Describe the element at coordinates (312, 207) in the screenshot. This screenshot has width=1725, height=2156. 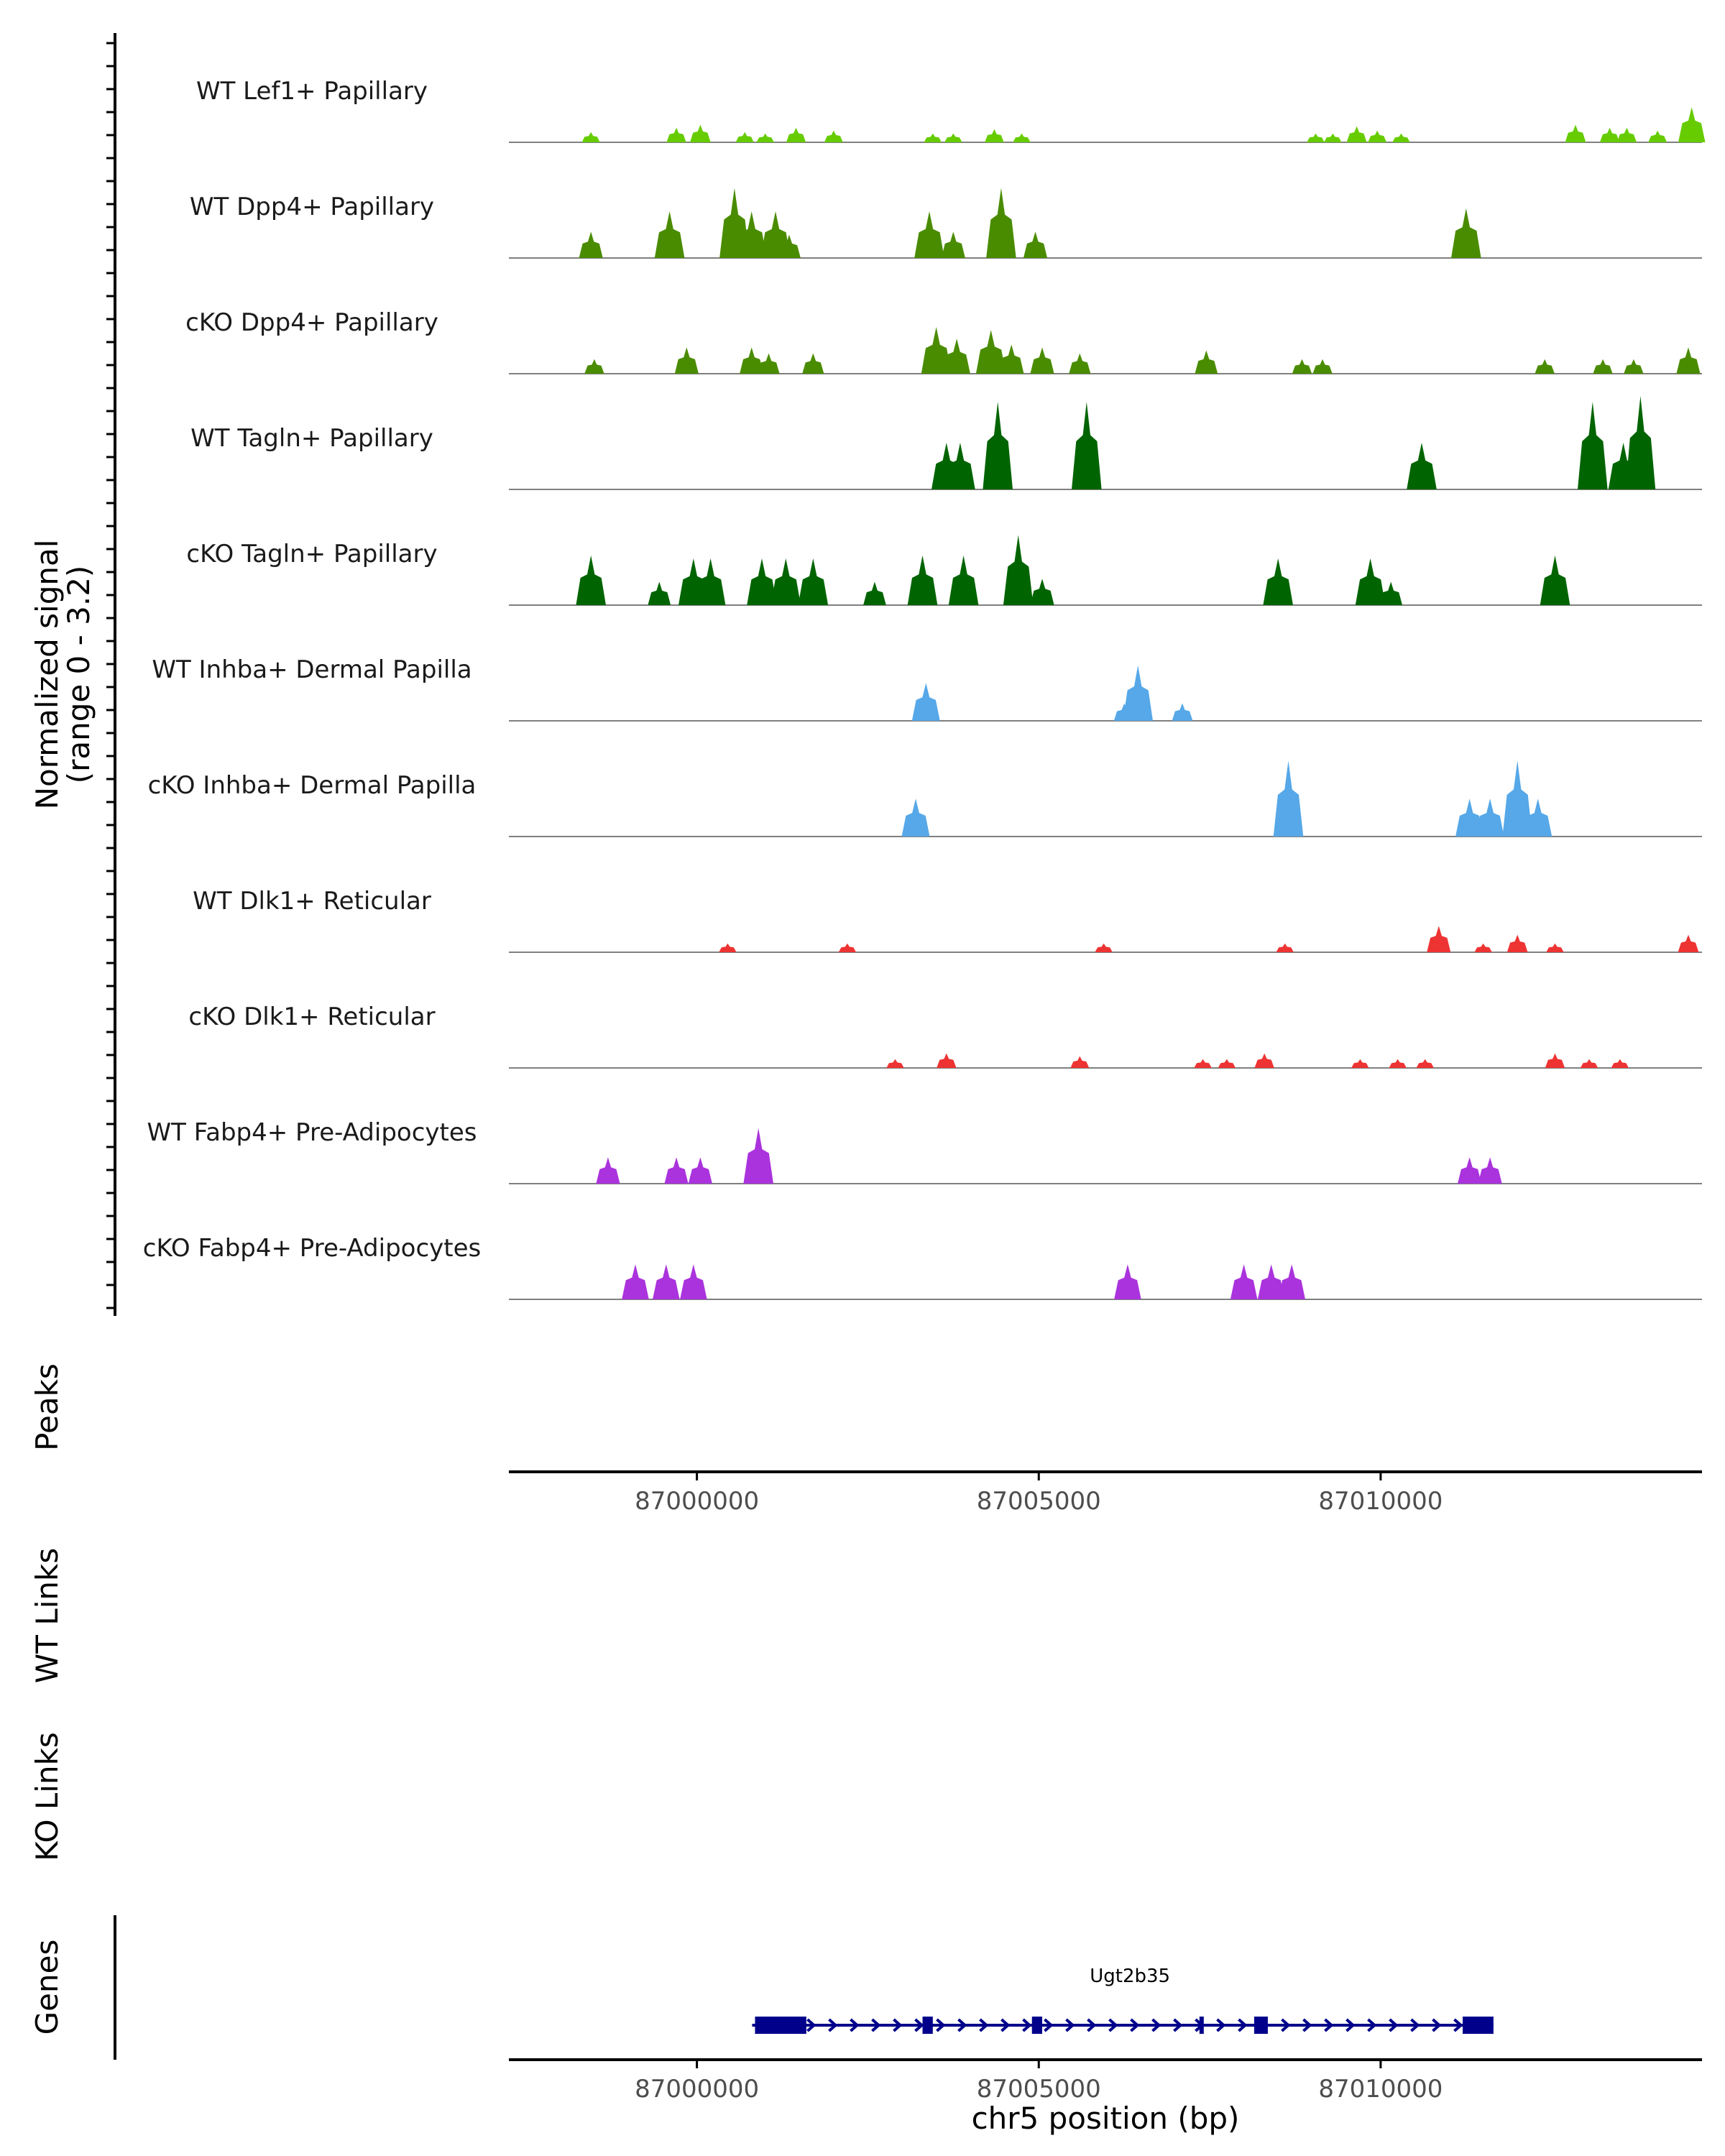
I see `signal-track-label: WT Dpp4+ Papillary` at that location.